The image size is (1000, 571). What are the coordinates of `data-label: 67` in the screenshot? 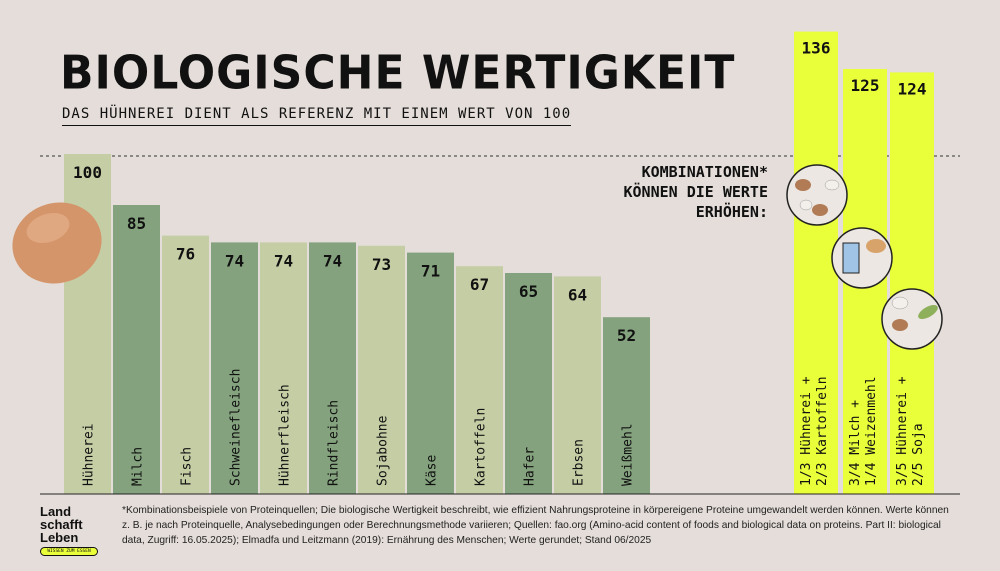 It's located at (479, 284).